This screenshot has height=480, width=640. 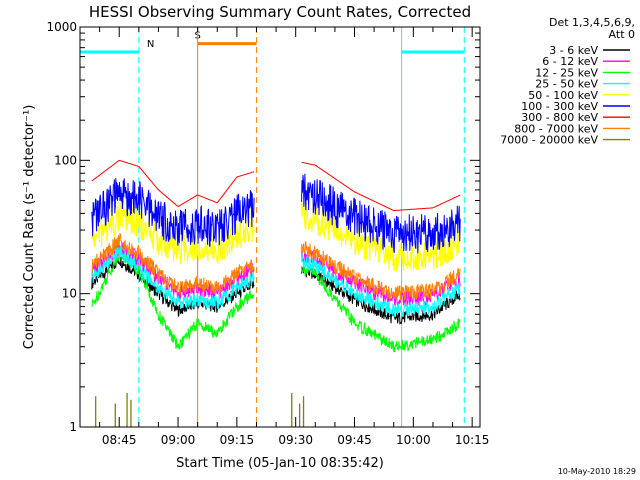 I want to click on legend-label: 100 - 300 keV, so click(x=559, y=106).